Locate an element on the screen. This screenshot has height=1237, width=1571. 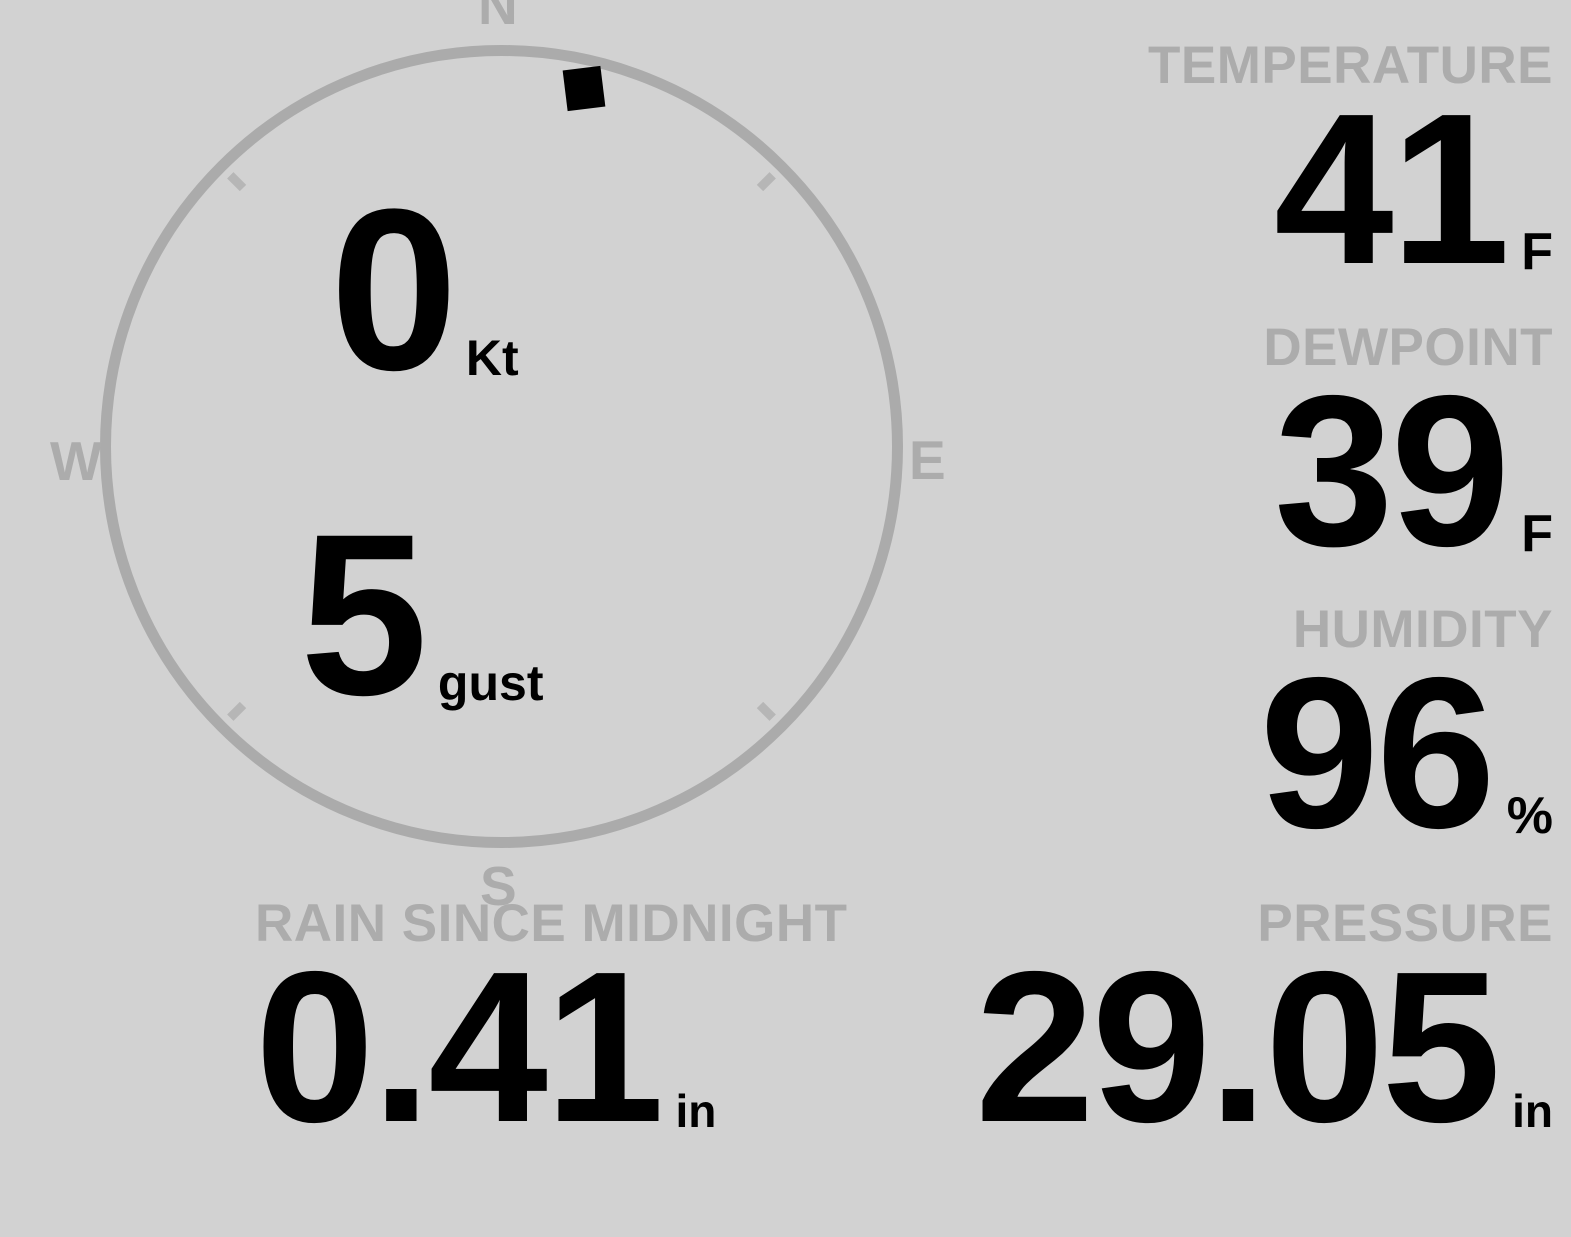
metric-humidity-unit: % is located at coordinates (1529, 816).